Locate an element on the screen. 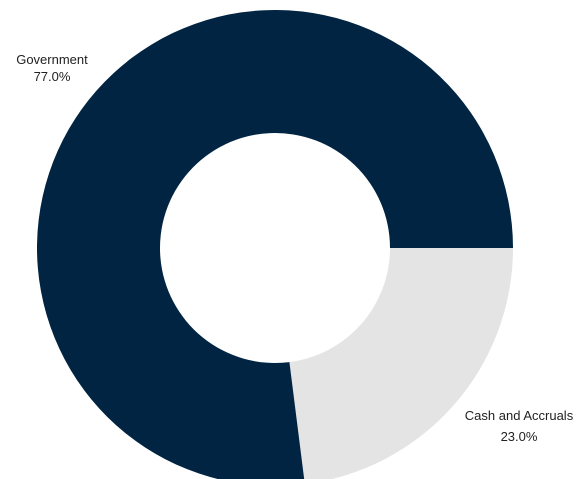 This screenshot has width=586, height=479. slice-value-government: 77.0% is located at coordinates (52, 76).